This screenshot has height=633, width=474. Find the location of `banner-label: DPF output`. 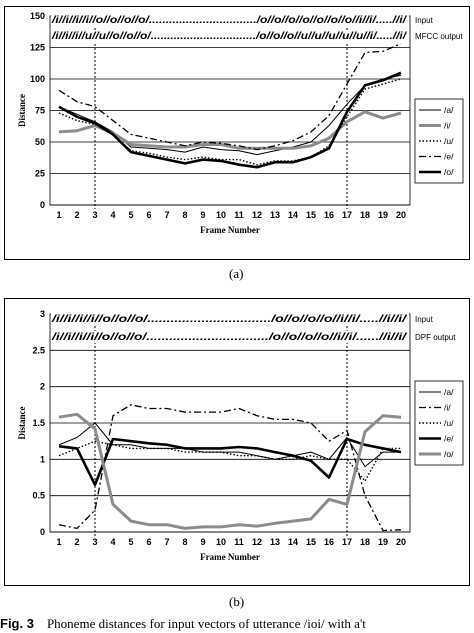

banner-label: DPF output is located at coordinates (435, 337).